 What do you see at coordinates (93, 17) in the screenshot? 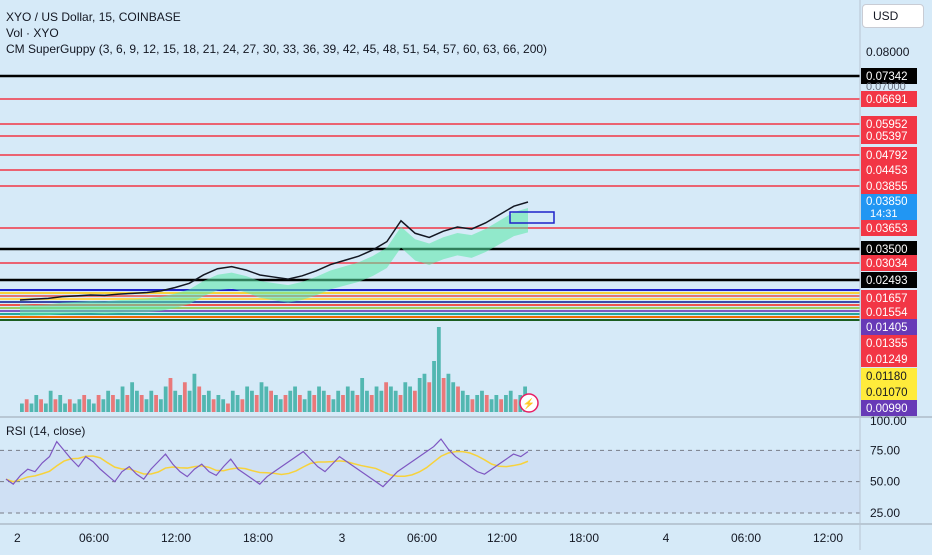
I see `symbol-title: XYO / US Dollar, 15, COINBASE` at bounding box center [93, 17].